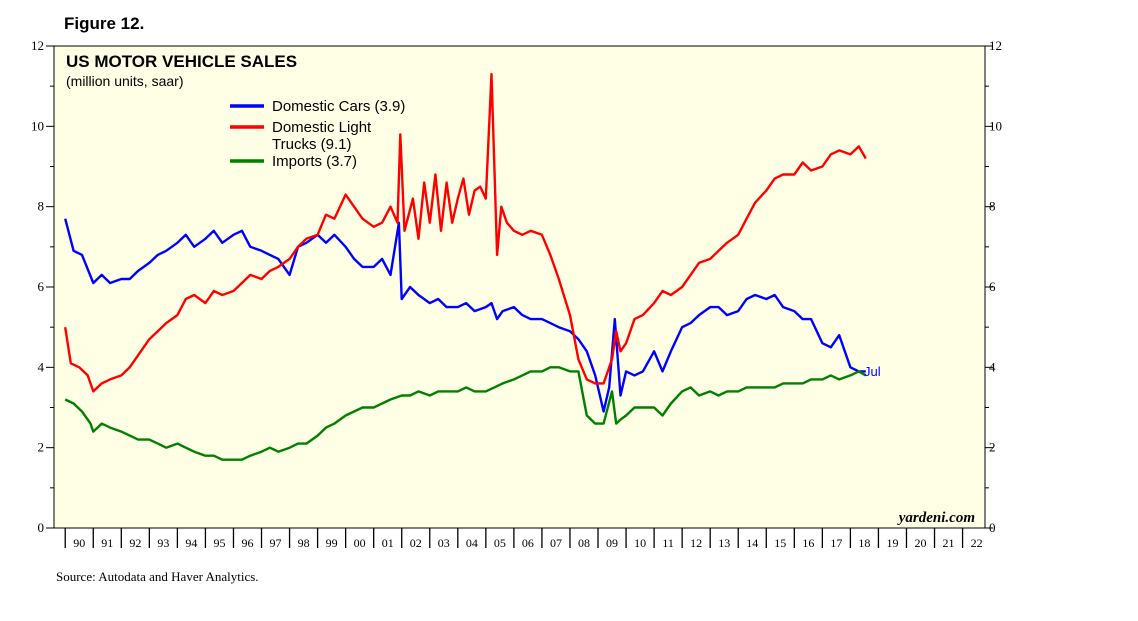  I want to click on x-tick-label: 20, so click(921, 543).